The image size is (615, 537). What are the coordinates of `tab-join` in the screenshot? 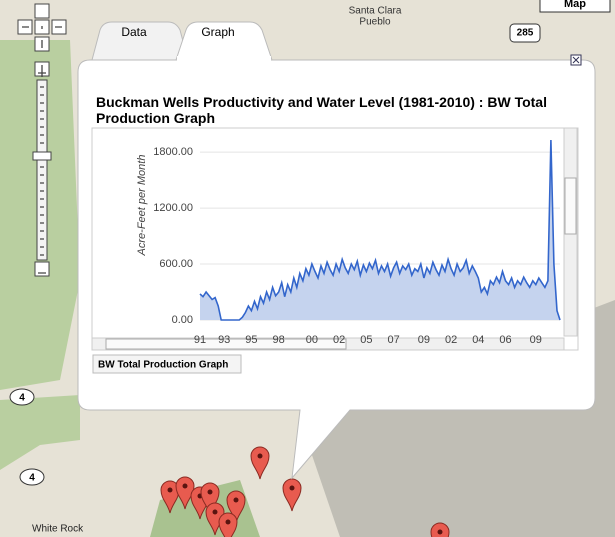 It's located at (224, 60).